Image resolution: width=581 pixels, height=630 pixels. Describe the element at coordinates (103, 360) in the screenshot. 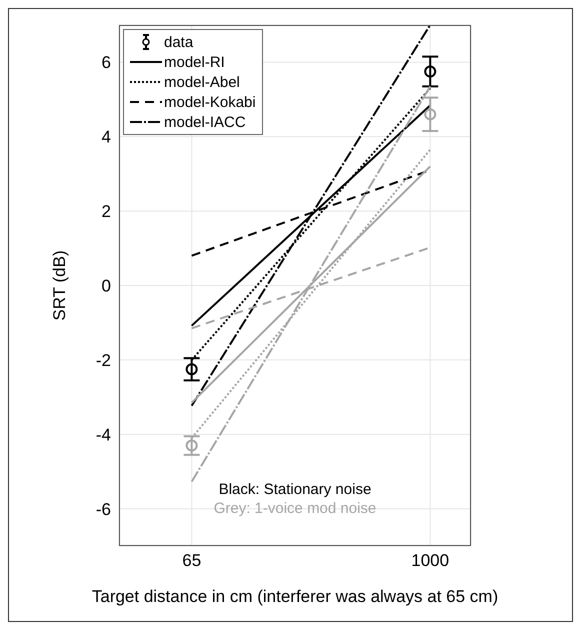

I see `y-tick-label: -2` at that location.